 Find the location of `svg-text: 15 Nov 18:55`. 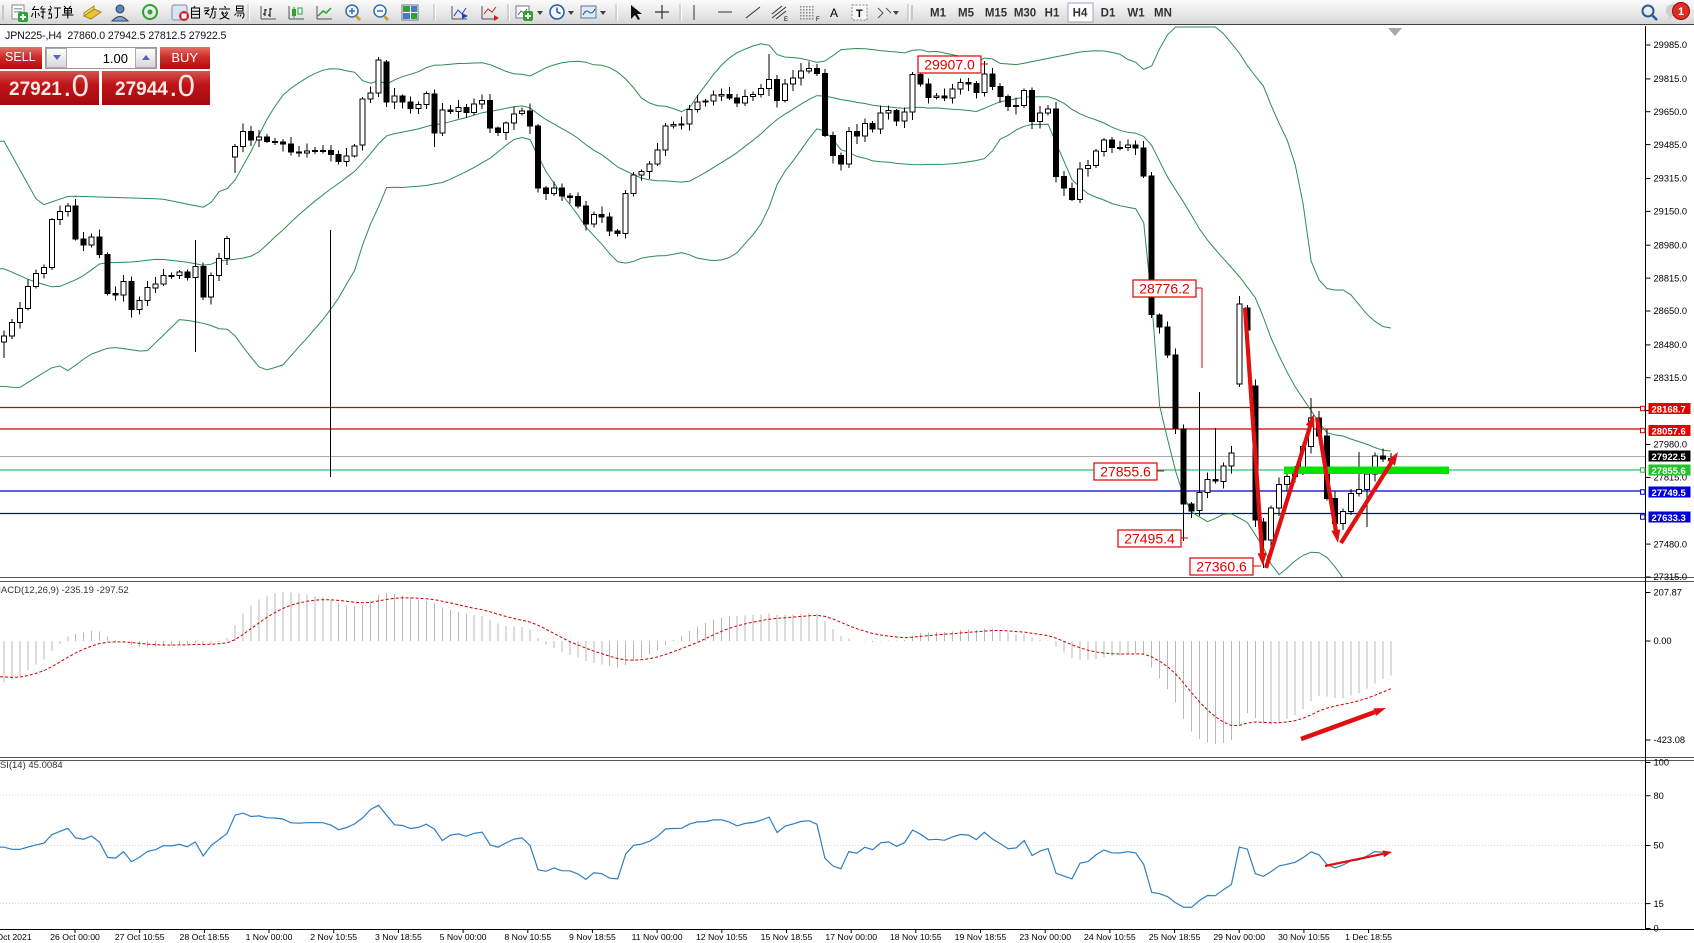

svg-text: 15 Nov 18:55 is located at coordinates (787, 937).